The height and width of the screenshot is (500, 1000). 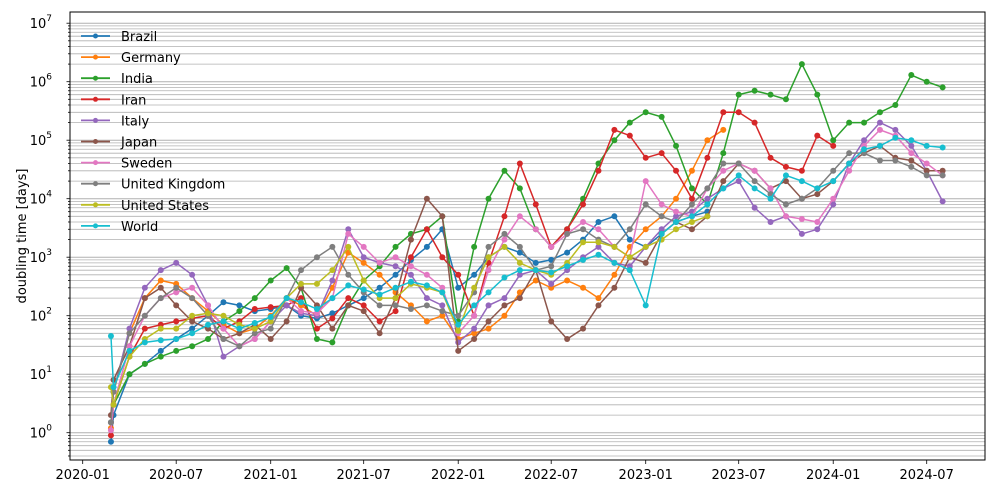 I want to click on x-tick-label: 2022-07, so click(x=551, y=475).